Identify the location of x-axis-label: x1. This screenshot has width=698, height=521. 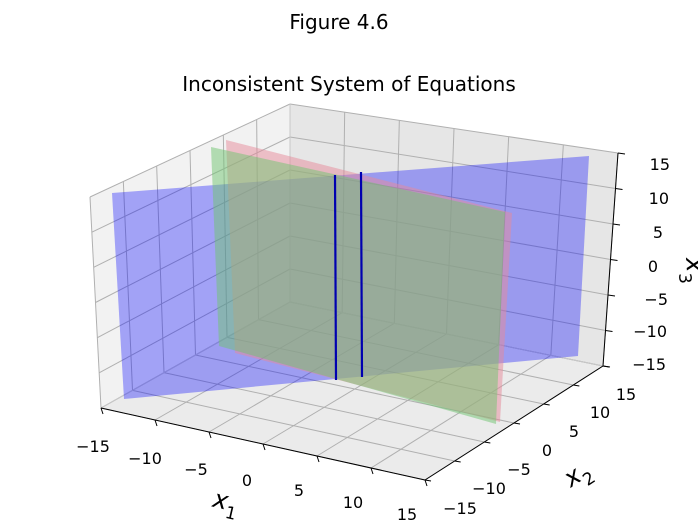
(225, 502).